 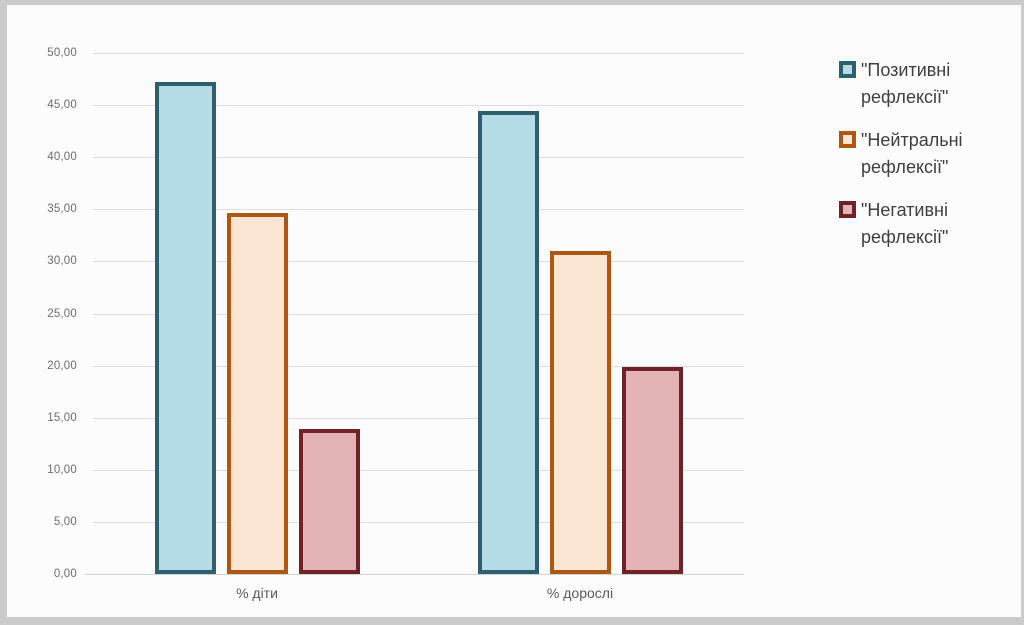 I want to click on bar-negative-reflections-adults, so click(x=652, y=470).